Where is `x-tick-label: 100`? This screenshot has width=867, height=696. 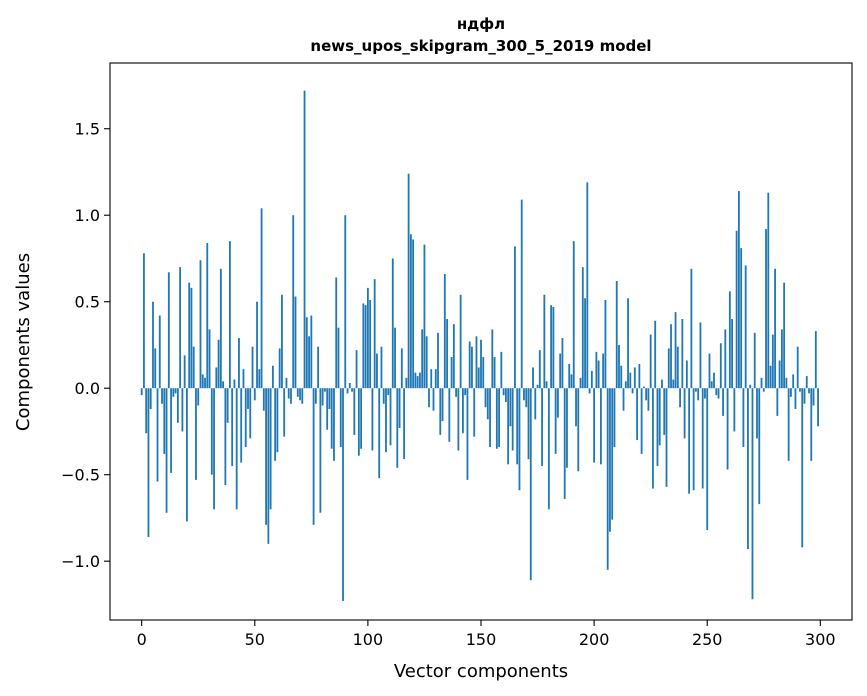 x-tick-label: 100 is located at coordinates (368, 639).